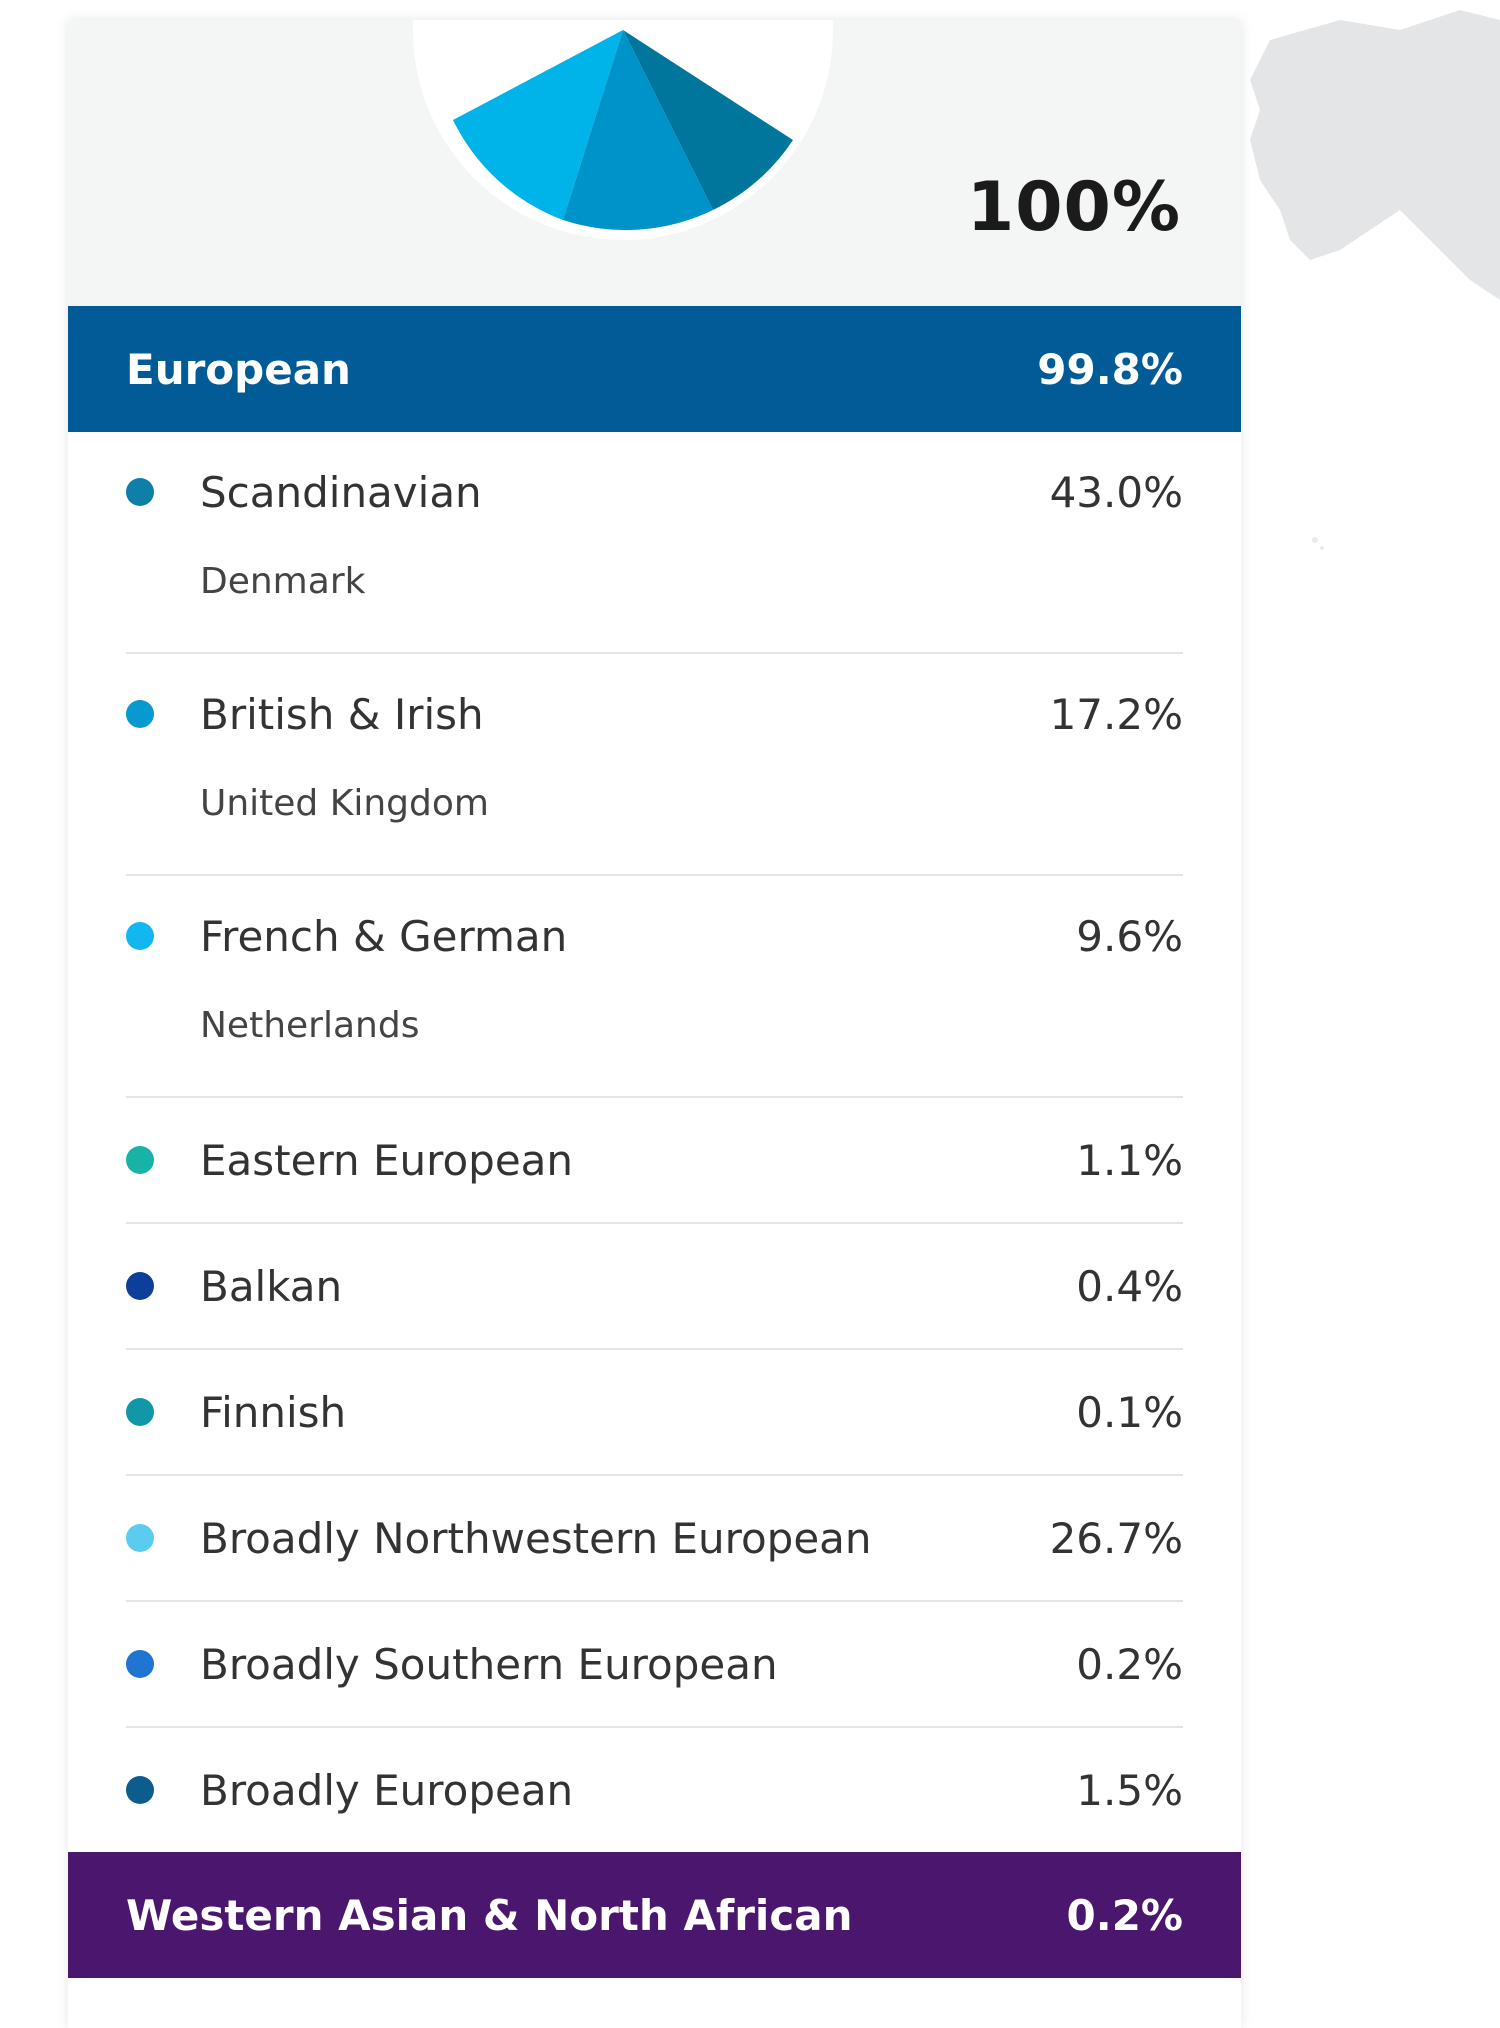 The height and width of the screenshot is (2028, 1500). I want to click on list-item: Broadly European 1.5%, so click(654, 1790).